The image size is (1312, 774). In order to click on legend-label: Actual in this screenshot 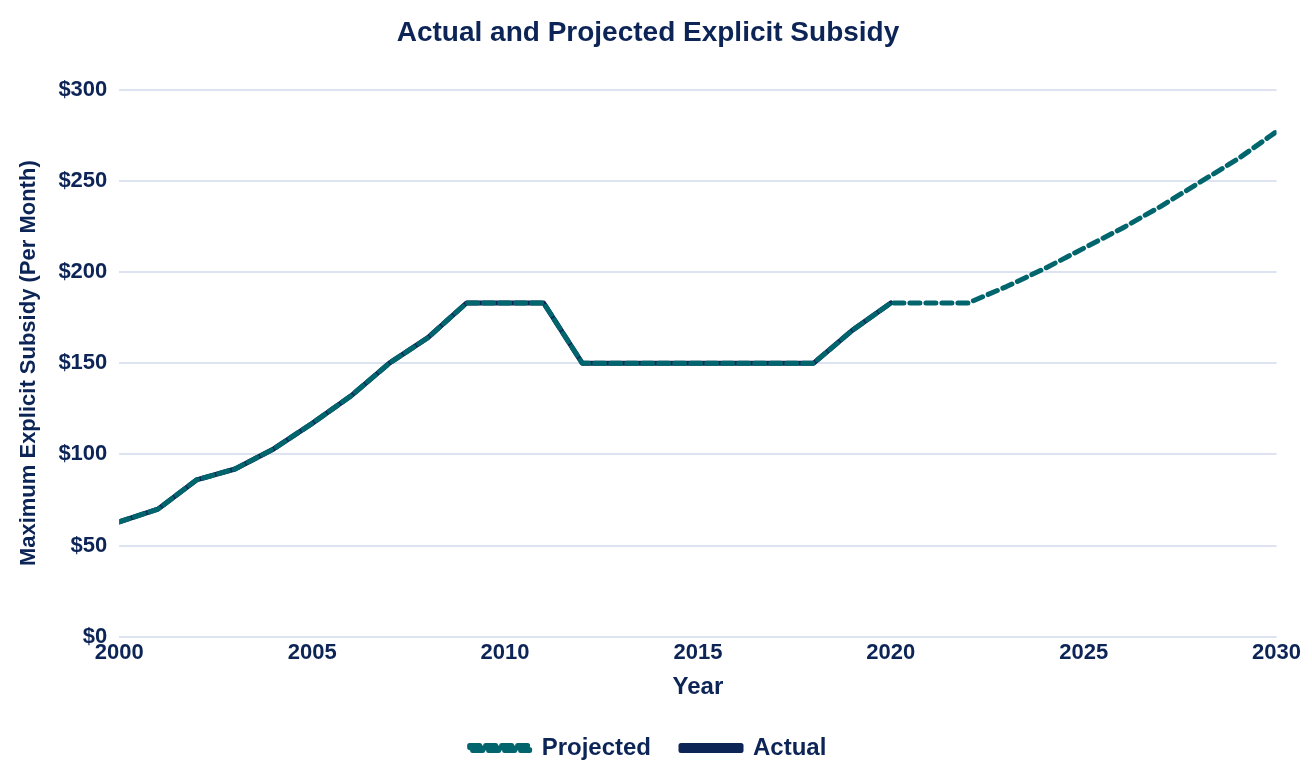, I will do `click(790, 746)`.